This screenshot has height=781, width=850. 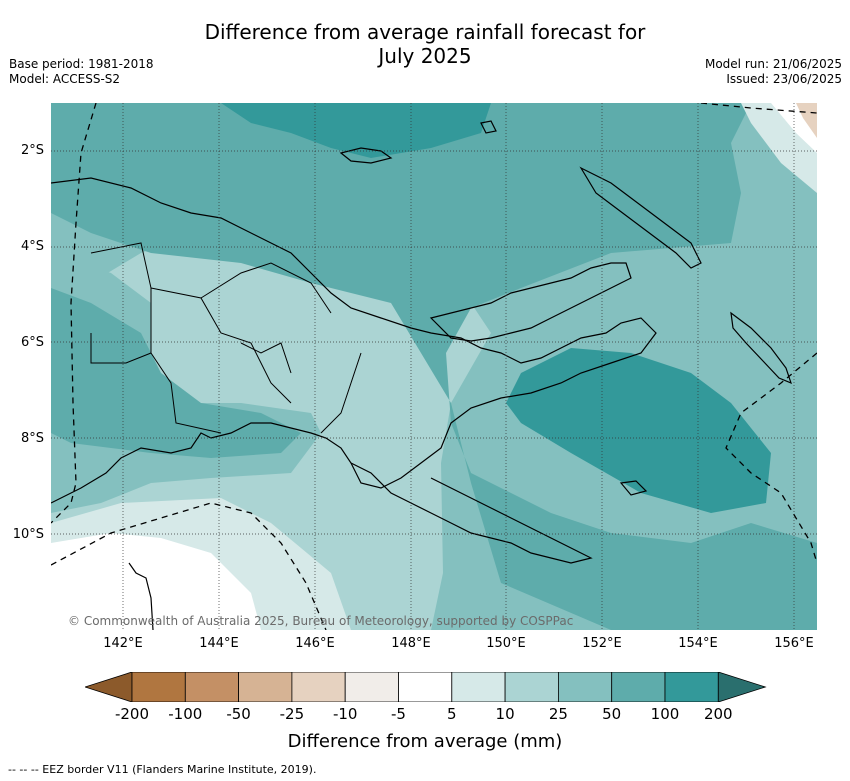 What do you see at coordinates (28, 534) in the screenshot?
I see `lat-label-10s: 10°S` at bounding box center [28, 534].